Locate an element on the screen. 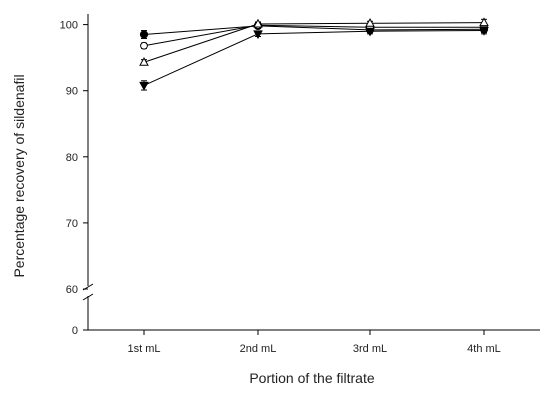  x-axis-title: Portion of the filtrate is located at coordinates (312, 378).